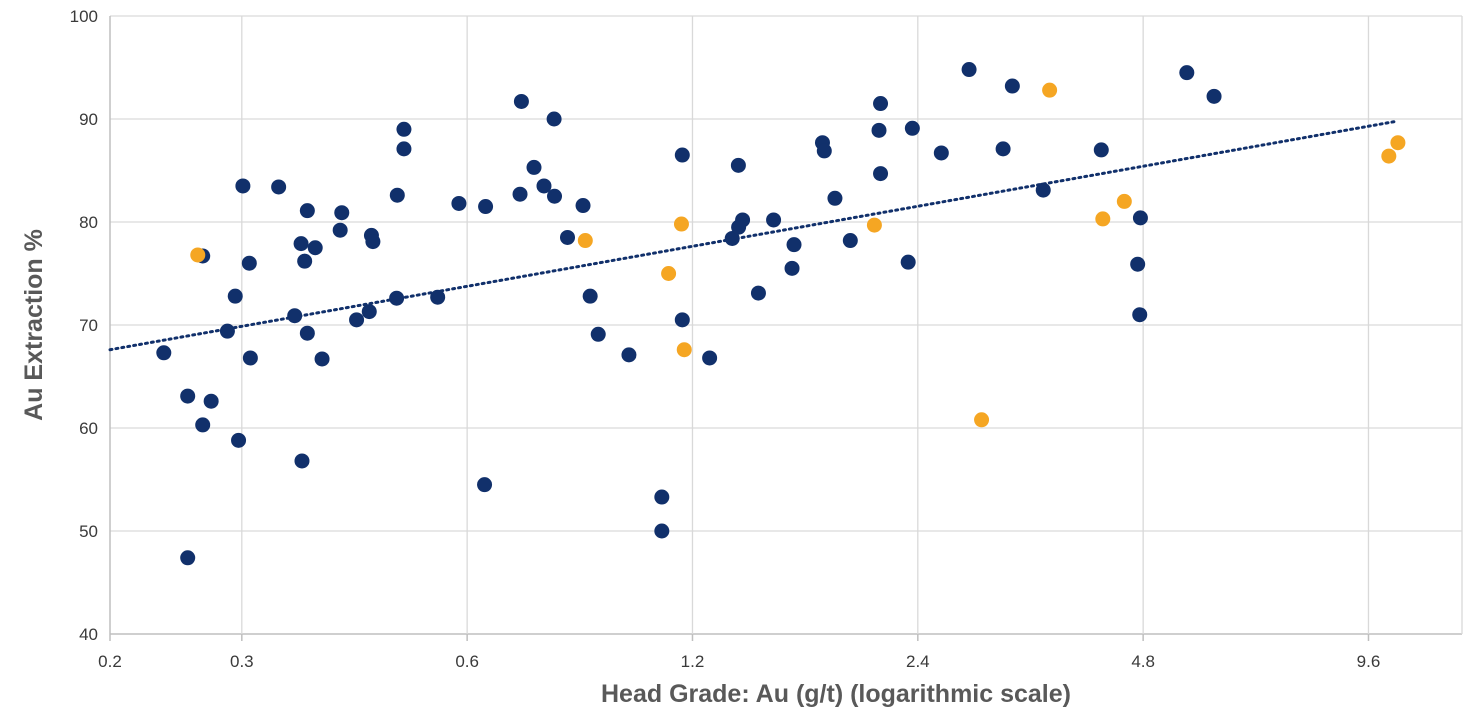  What do you see at coordinates (693, 661) in the screenshot?
I see `x-tick-label: 1.2` at bounding box center [693, 661].